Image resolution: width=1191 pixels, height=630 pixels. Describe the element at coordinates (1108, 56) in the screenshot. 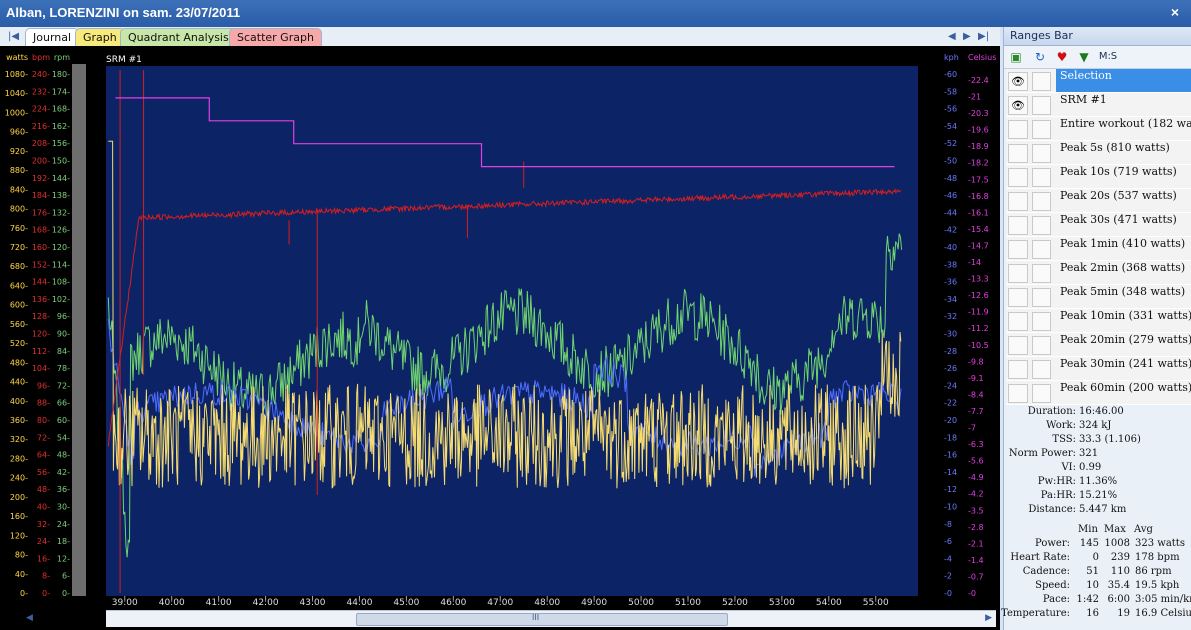

I see `ms-label: M:S` at that location.